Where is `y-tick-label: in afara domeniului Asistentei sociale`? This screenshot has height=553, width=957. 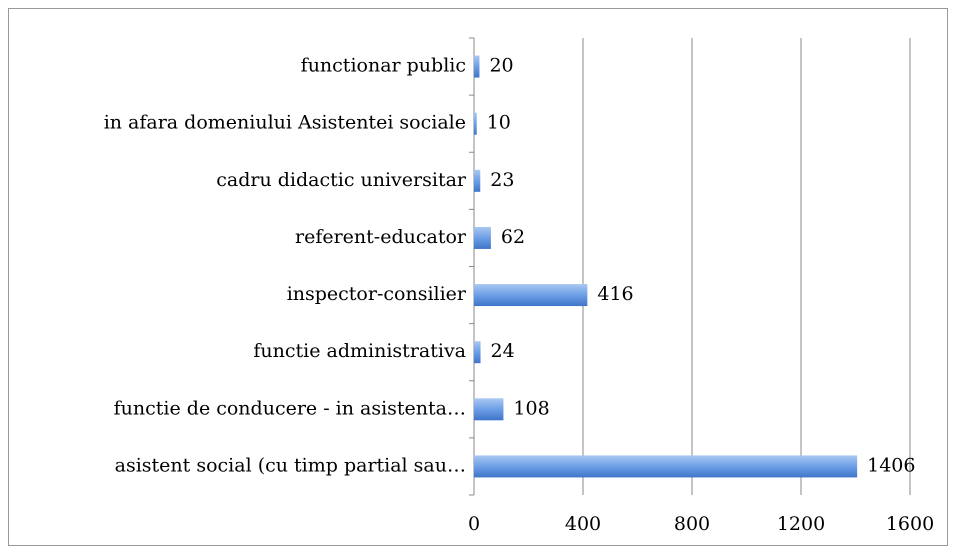
y-tick-label: in afara domeniului Asistentei sociale is located at coordinates (285, 123).